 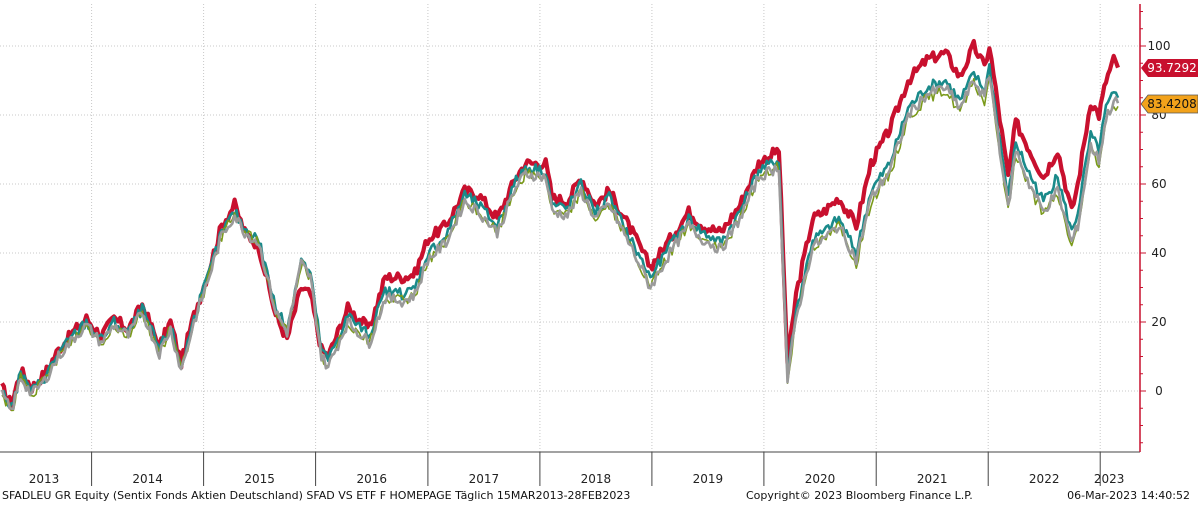 I want to click on last-value-label: 93.7292, so click(x=1169, y=68).